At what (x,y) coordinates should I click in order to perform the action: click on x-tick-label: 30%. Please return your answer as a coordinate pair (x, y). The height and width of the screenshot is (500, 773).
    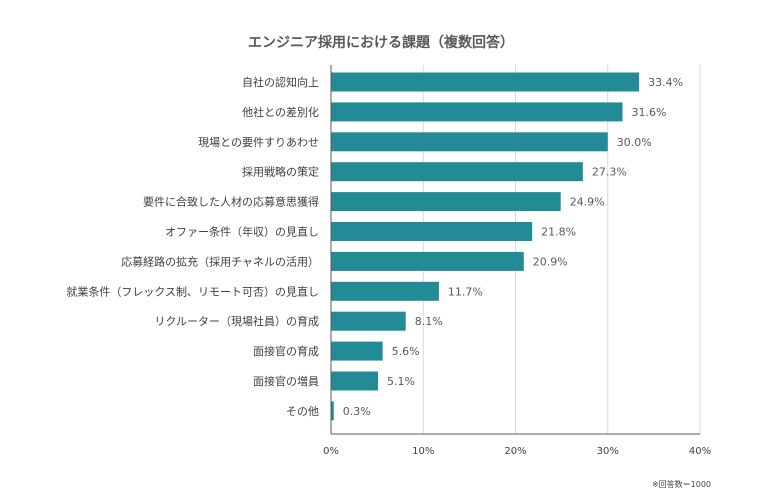
    Looking at the image, I should click on (608, 451).